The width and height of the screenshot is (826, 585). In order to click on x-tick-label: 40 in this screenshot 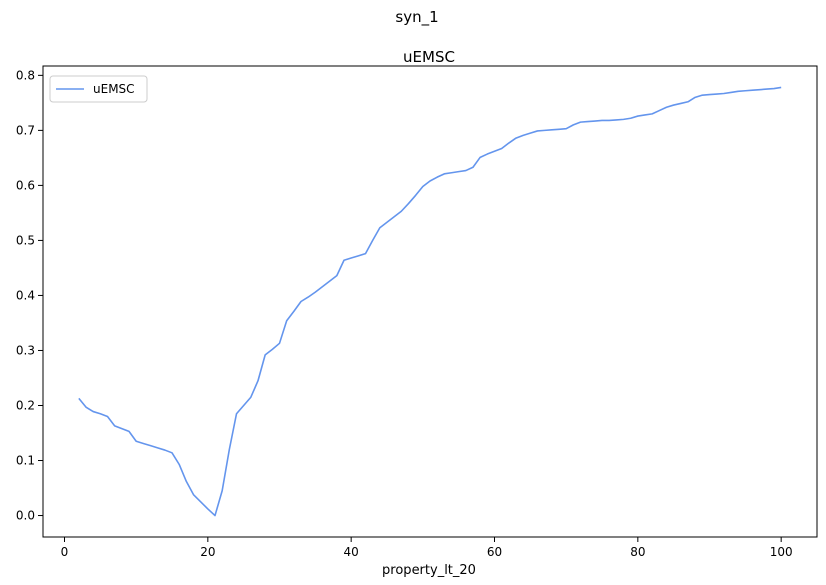, I will do `click(351, 552)`.